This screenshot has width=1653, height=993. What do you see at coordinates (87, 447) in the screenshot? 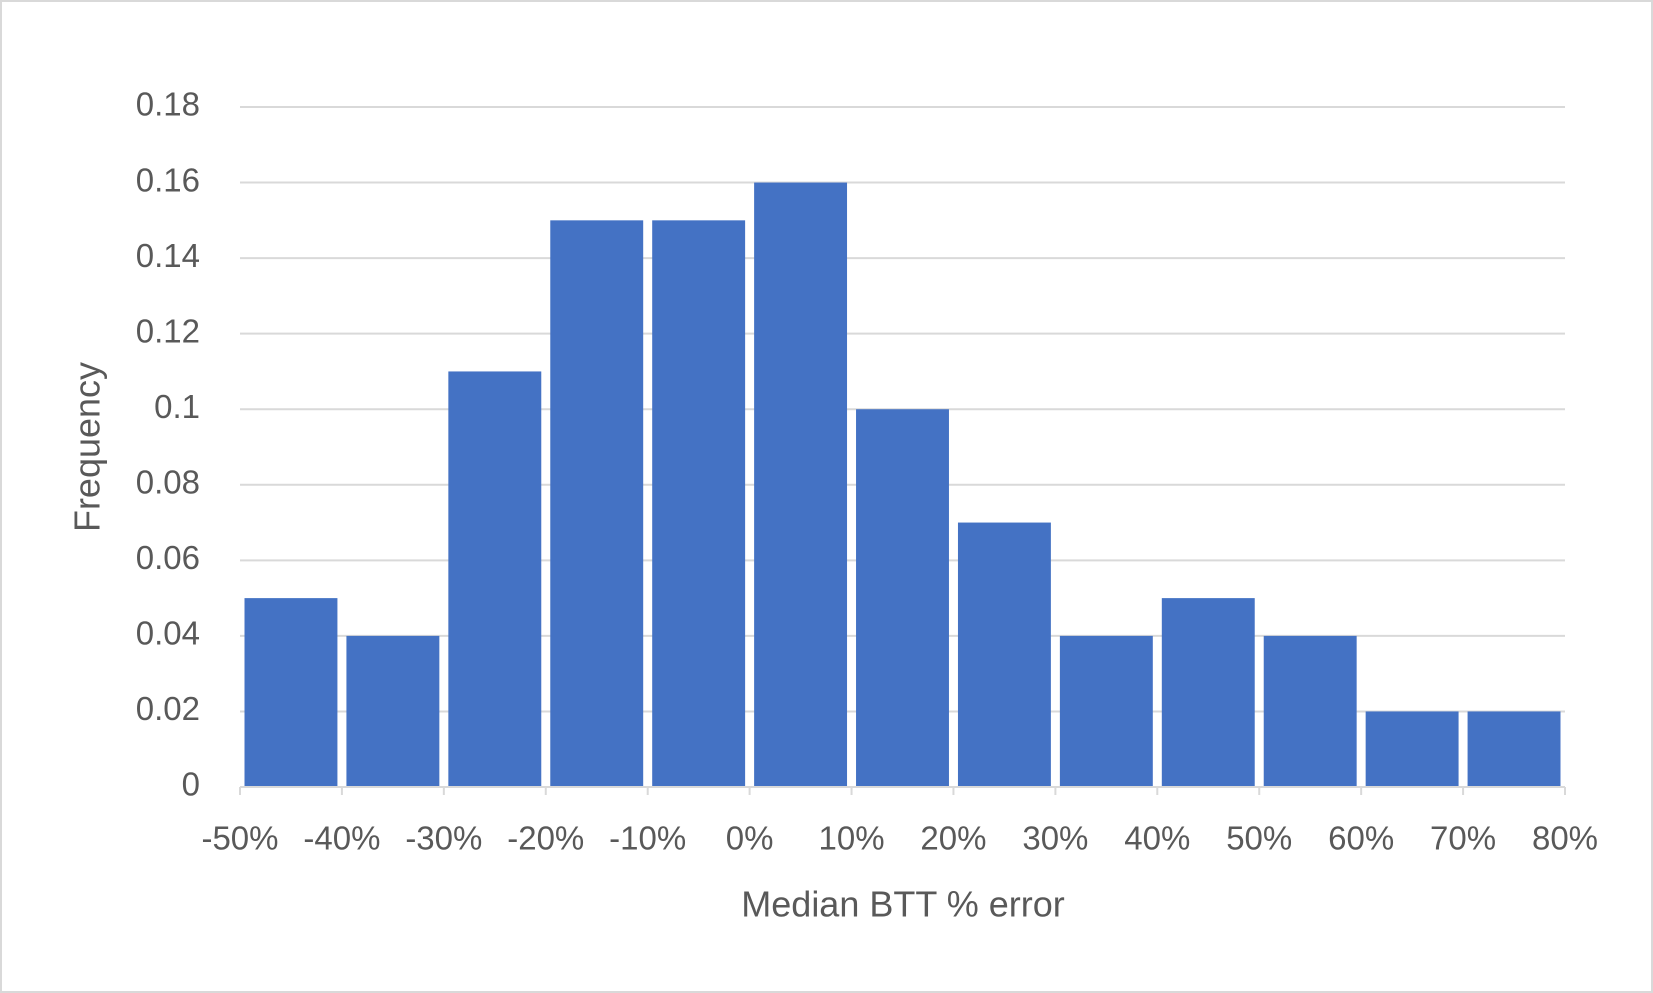
I see `y-axis-label: Frequency` at bounding box center [87, 447].